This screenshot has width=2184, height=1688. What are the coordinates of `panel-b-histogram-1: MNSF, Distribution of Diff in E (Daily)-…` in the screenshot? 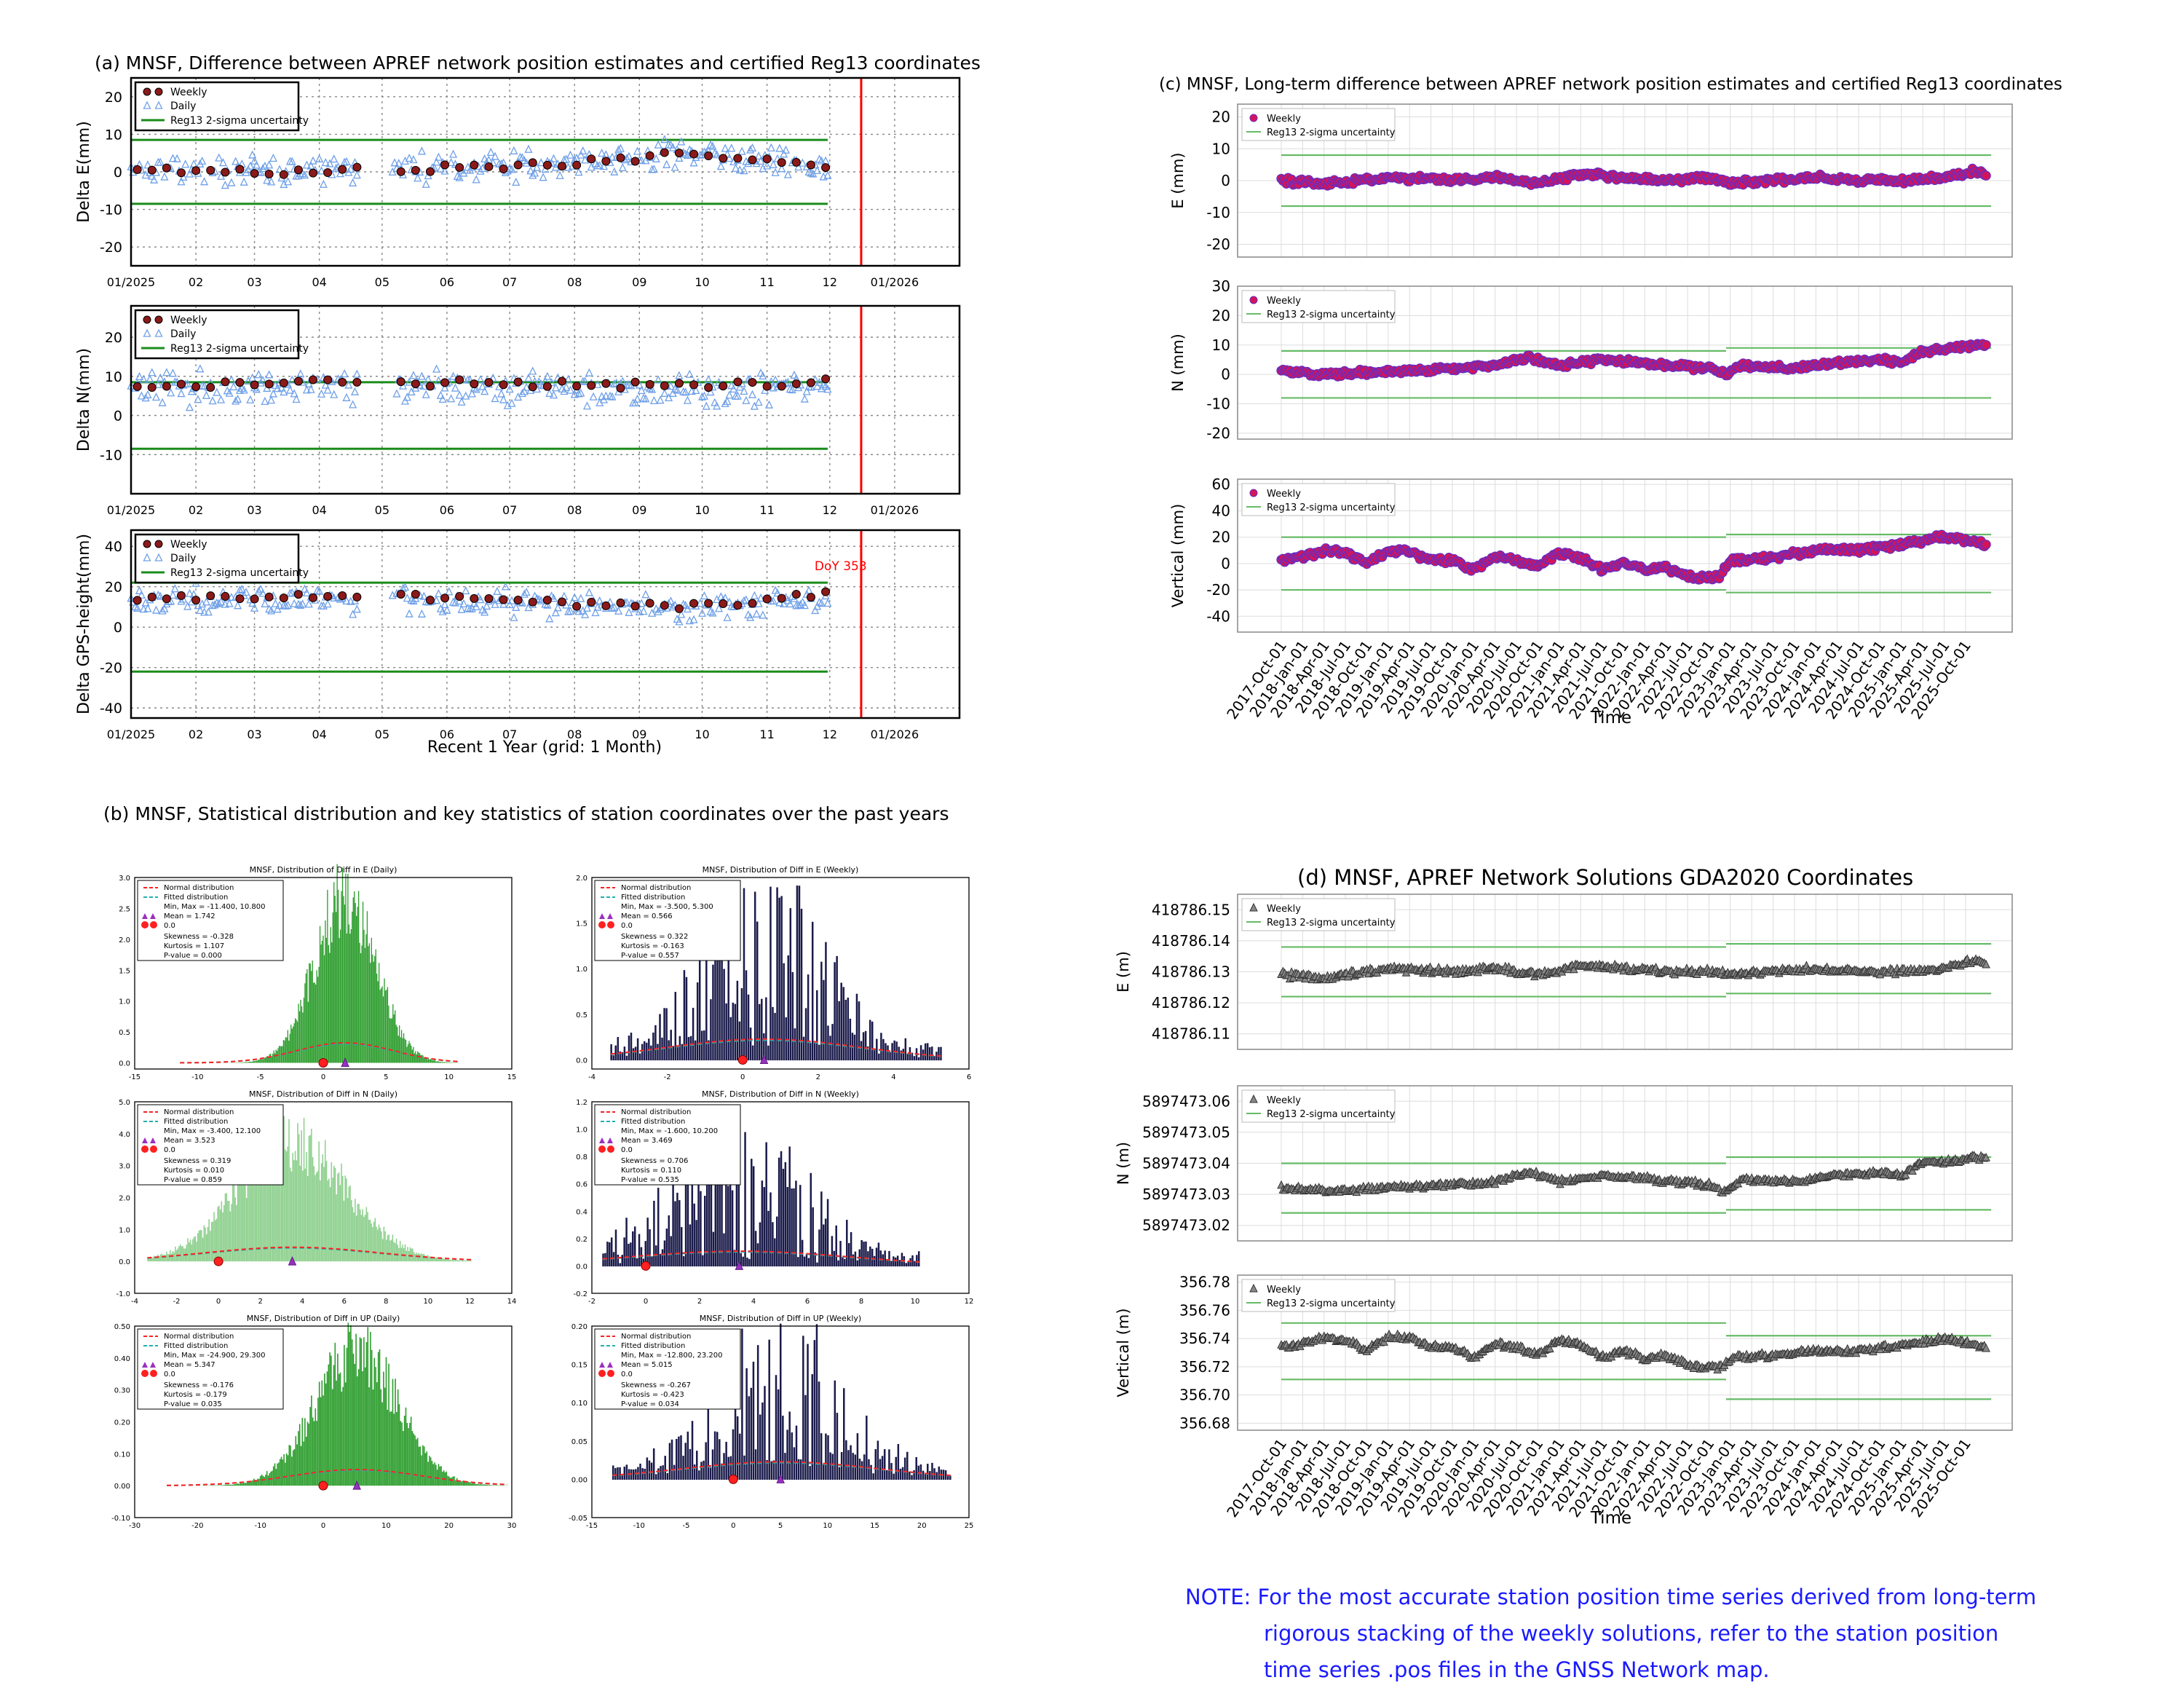 It's located at (317, 972).